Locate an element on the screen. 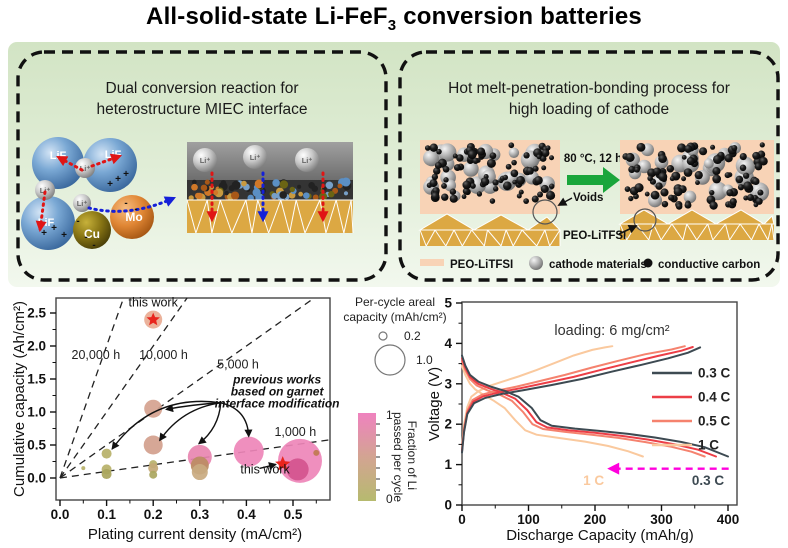  process-condition-label: 80 °C, 12 h is located at coordinates (593, 159).